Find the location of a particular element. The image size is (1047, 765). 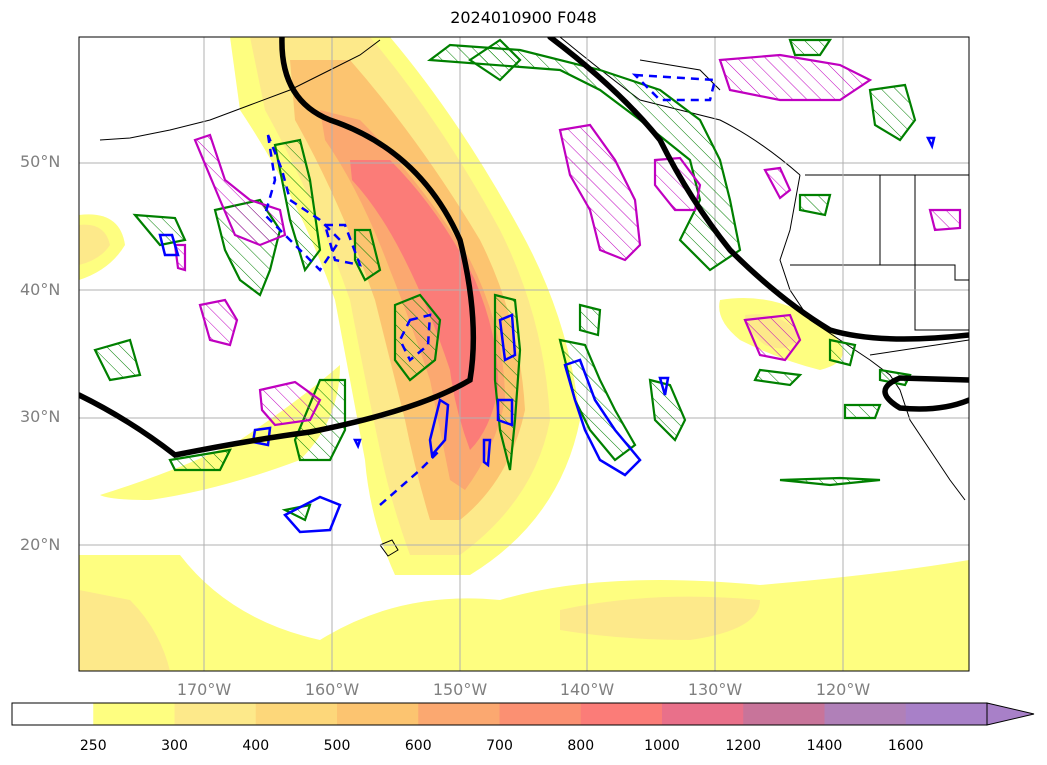

colorbar-tick-label: 400 is located at coordinates (256, 746).